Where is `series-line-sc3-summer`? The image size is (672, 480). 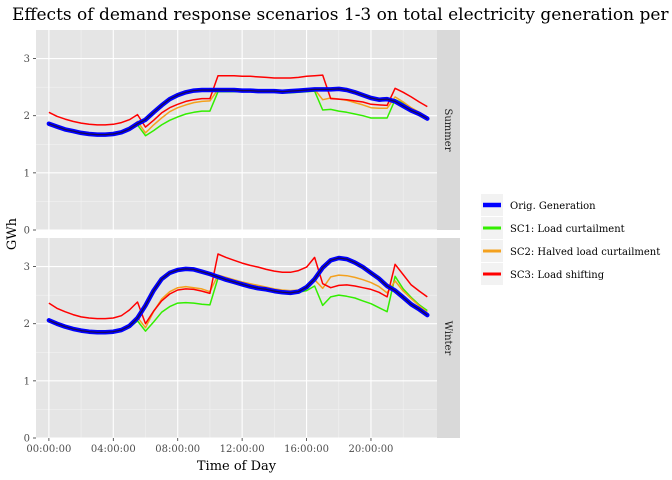 series-line-sc3-summer is located at coordinates (238, 101).